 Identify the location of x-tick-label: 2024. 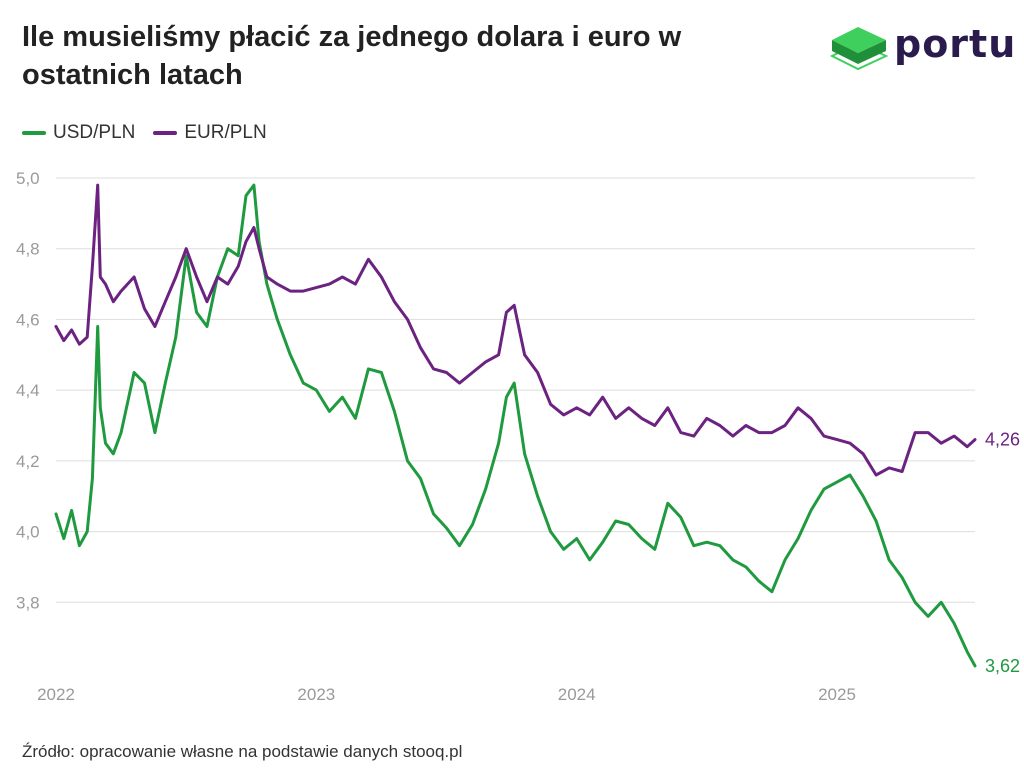
(577, 694).